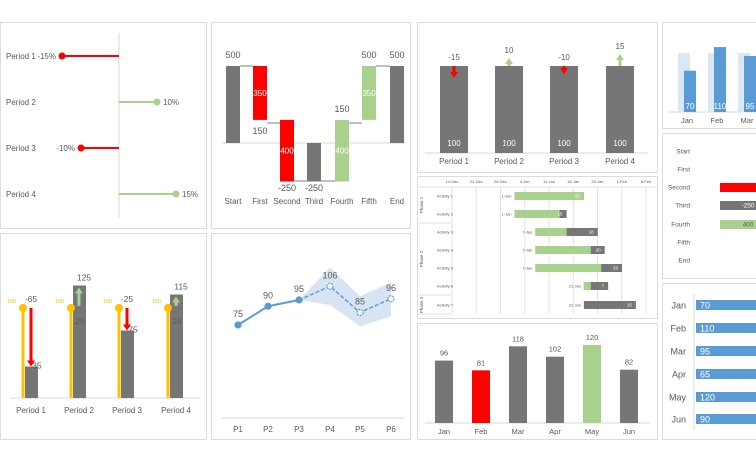 This screenshot has height=462, width=756. What do you see at coordinates (622, 181) in the screenshot?
I see `date-tick: 1-Feb` at bounding box center [622, 181].